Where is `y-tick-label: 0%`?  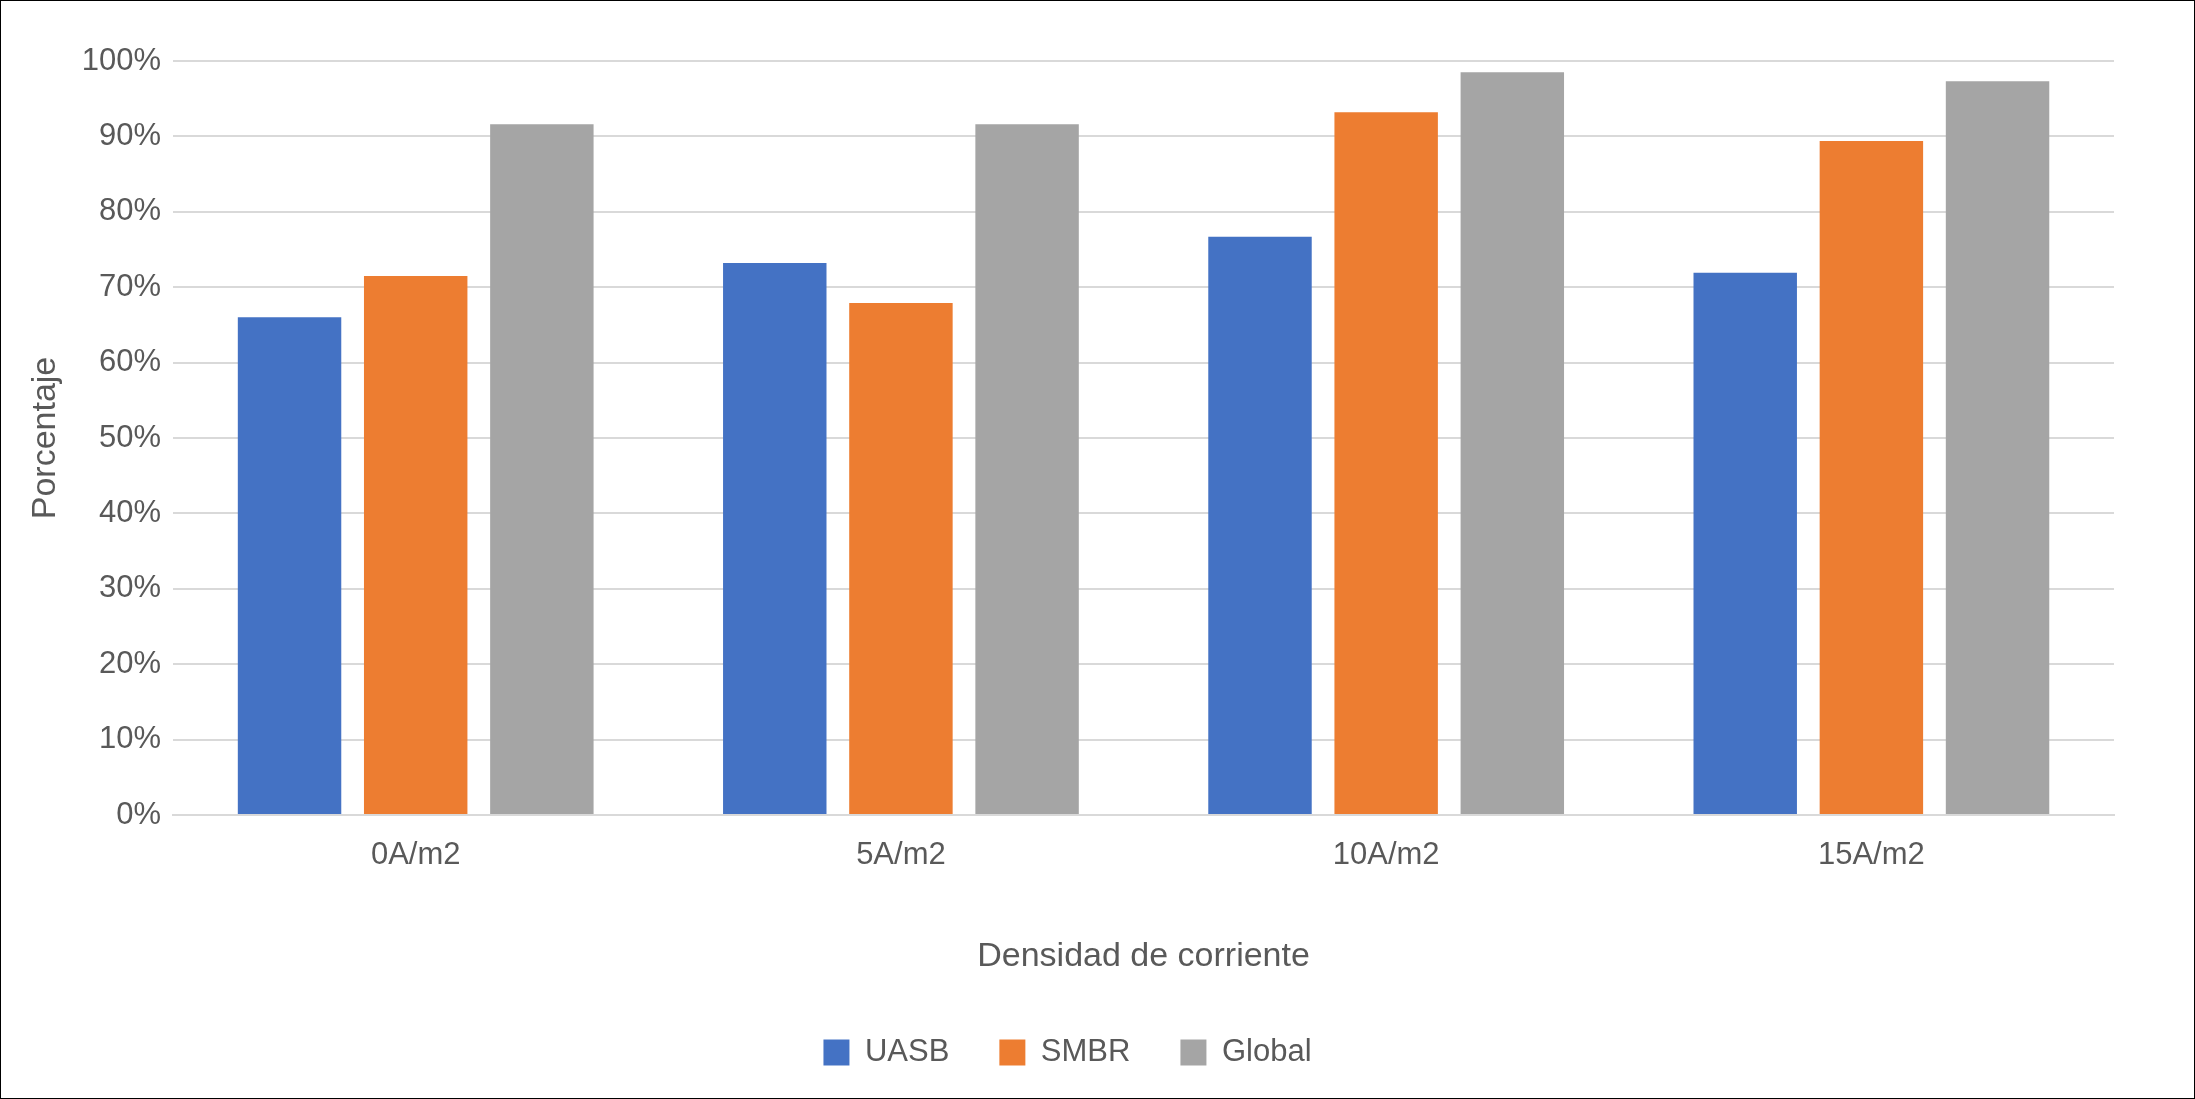 y-tick-label: 0% is located at coordinates (139, 813).